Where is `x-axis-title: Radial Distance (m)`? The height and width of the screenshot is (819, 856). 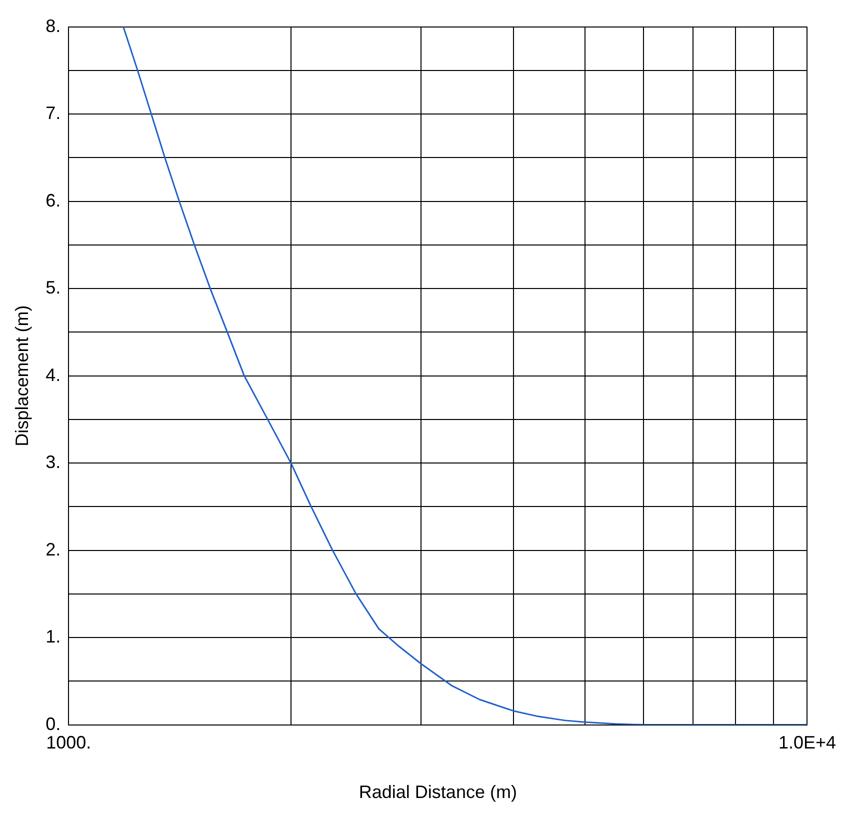 x-axis-title: Radial Distance (m) is located at coordinates (437, 792).